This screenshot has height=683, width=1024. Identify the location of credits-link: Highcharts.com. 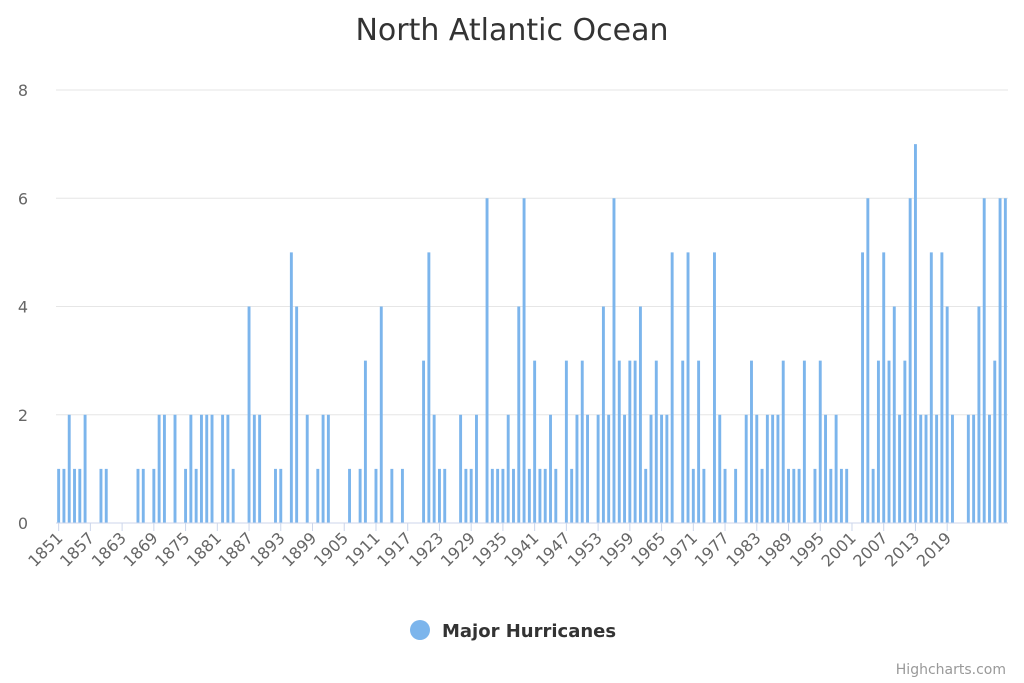
(951, 670).